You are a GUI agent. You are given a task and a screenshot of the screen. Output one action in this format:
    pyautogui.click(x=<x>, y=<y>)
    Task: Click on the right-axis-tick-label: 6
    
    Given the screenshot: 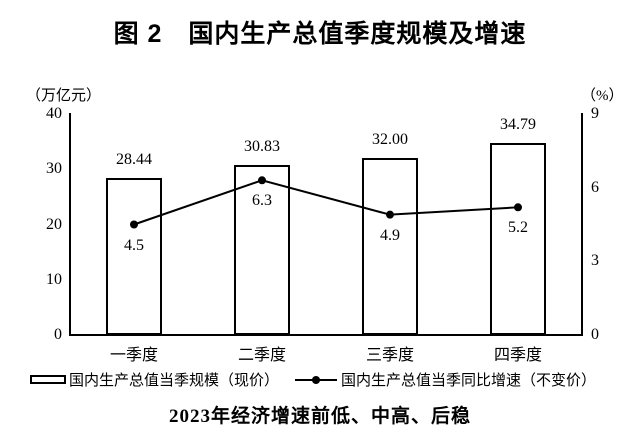 What is the action you would take?
    pyautogui.click(x=595, y=187)
    